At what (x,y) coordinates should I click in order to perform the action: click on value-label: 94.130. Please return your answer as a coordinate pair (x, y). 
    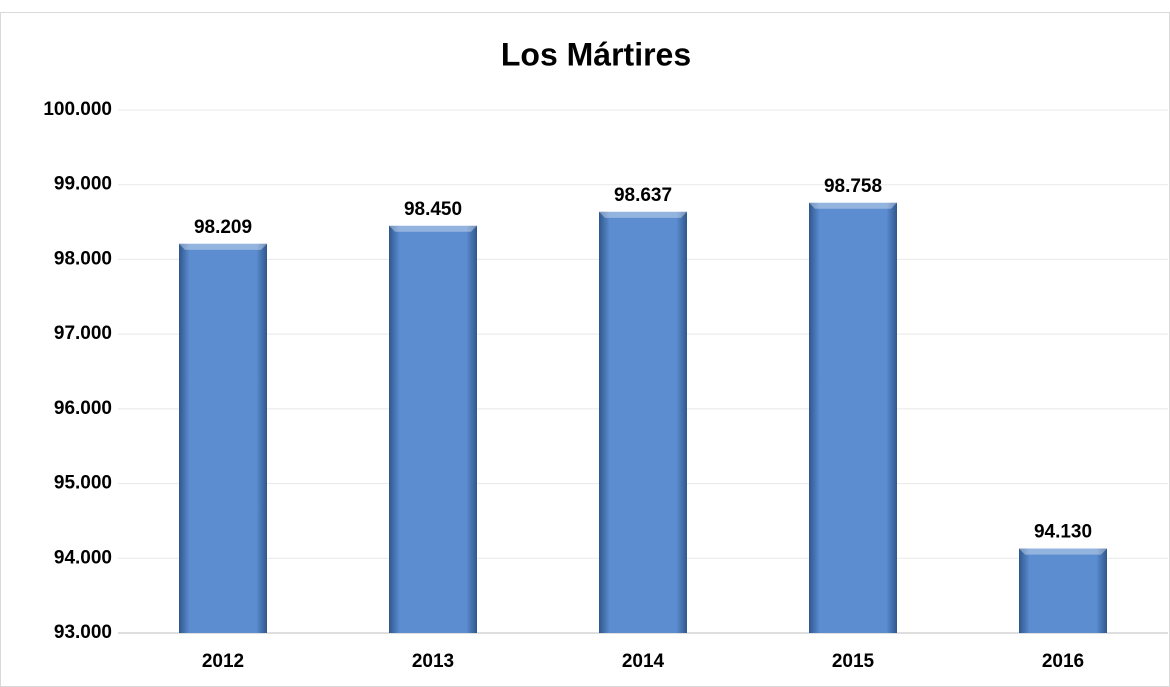
    Looking at the image, I should click on (1063, 532).